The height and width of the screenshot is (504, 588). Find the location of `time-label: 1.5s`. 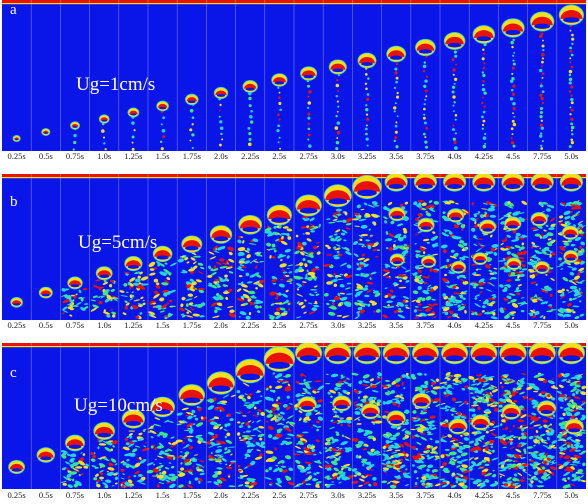

time-label: 1.5s is located at coordinates (162, 325).